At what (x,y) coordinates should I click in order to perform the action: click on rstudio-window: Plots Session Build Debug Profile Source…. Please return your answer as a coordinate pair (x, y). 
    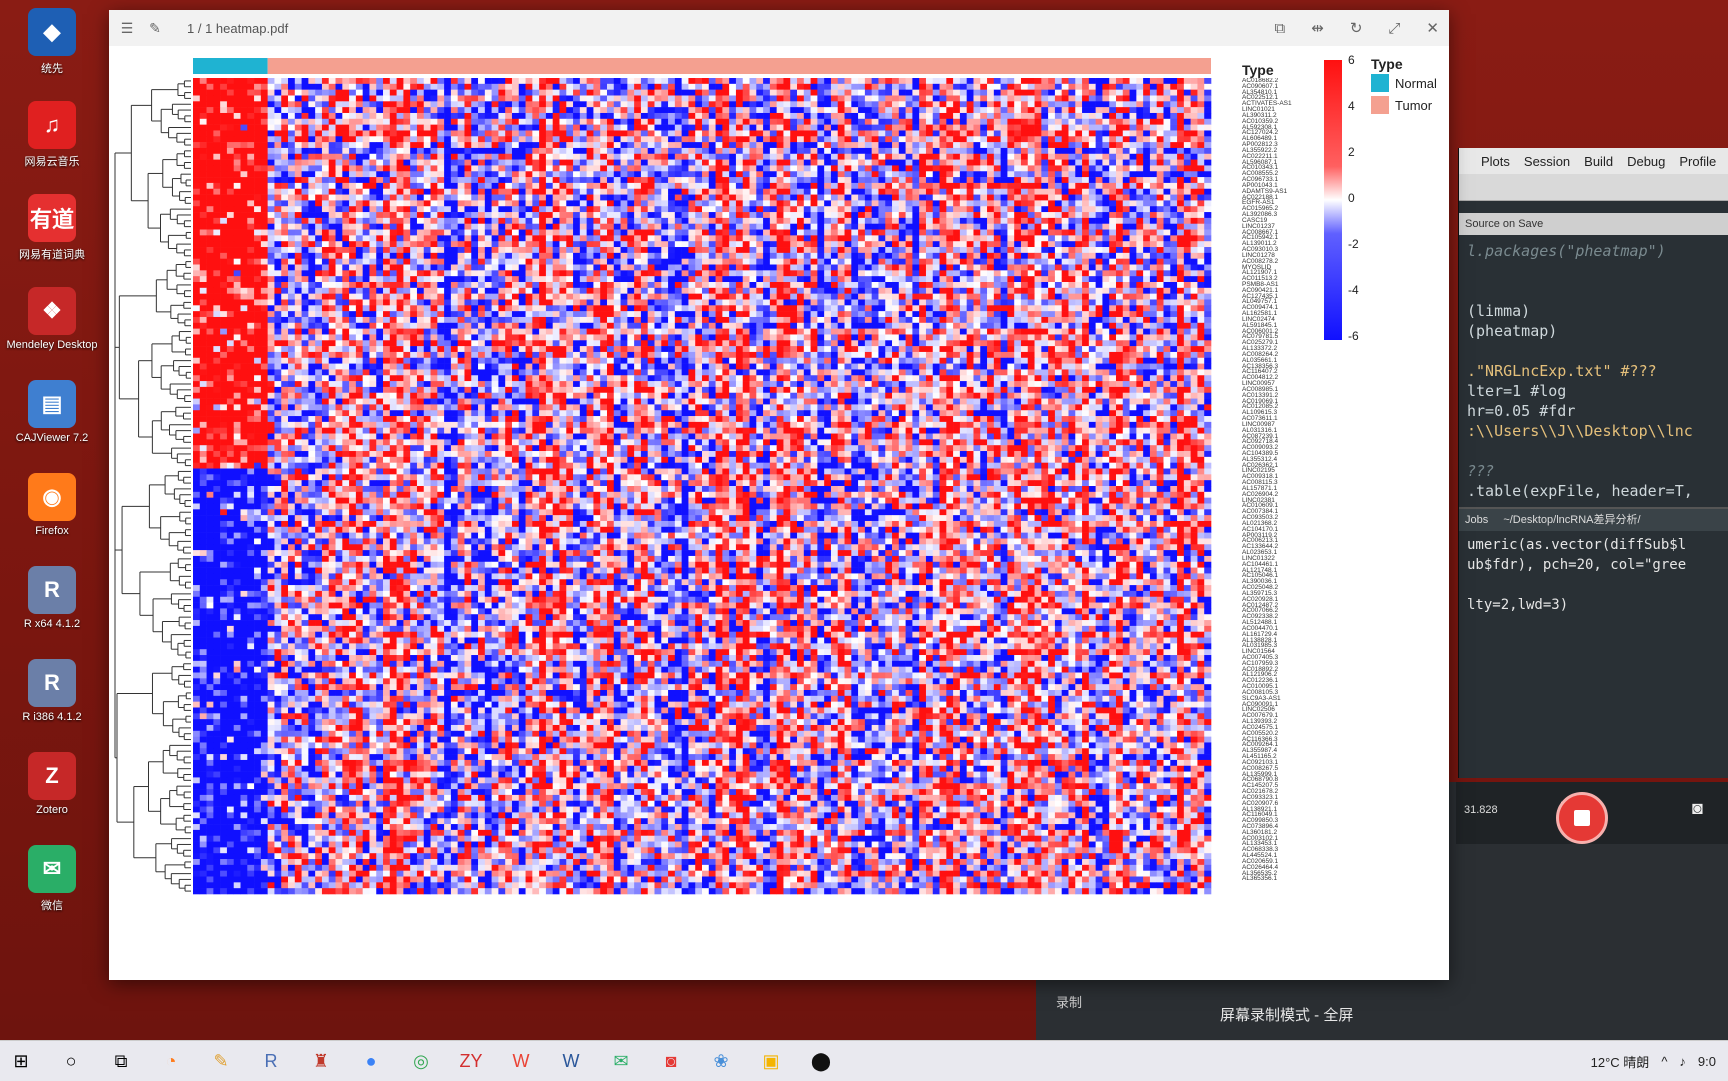
    Looking at the image, I should click on (1593, 463).